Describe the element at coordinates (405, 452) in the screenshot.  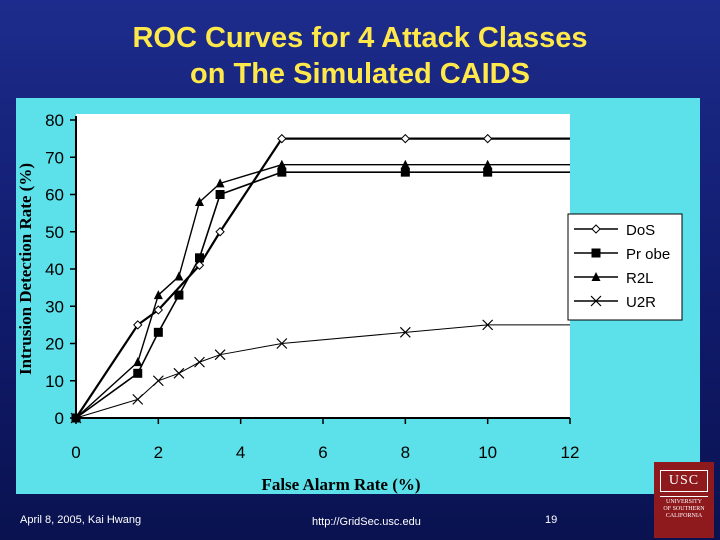
I see `x-tick-label: 8` at that location.